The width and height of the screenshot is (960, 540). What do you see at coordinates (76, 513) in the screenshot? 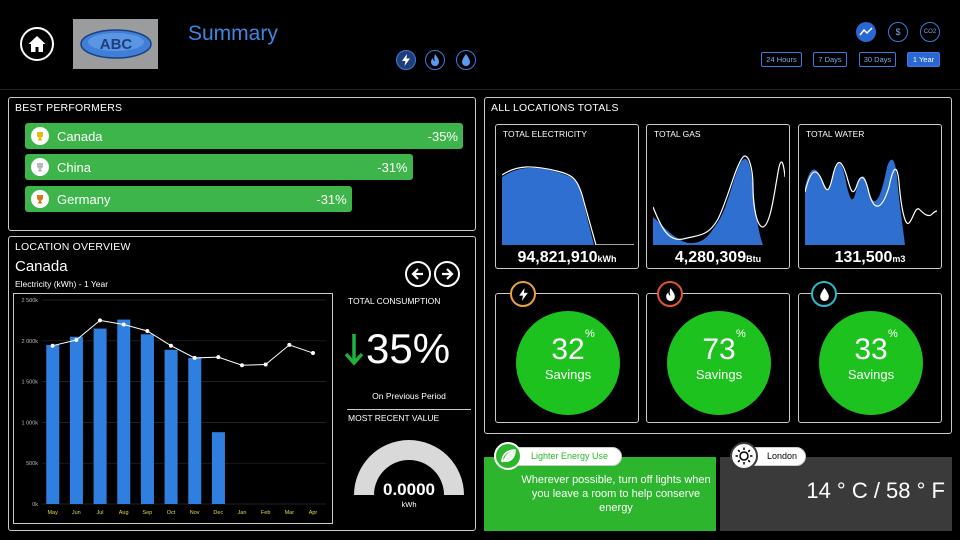
I see `x-tick-label: Jun` at bounding box center [76, 513].